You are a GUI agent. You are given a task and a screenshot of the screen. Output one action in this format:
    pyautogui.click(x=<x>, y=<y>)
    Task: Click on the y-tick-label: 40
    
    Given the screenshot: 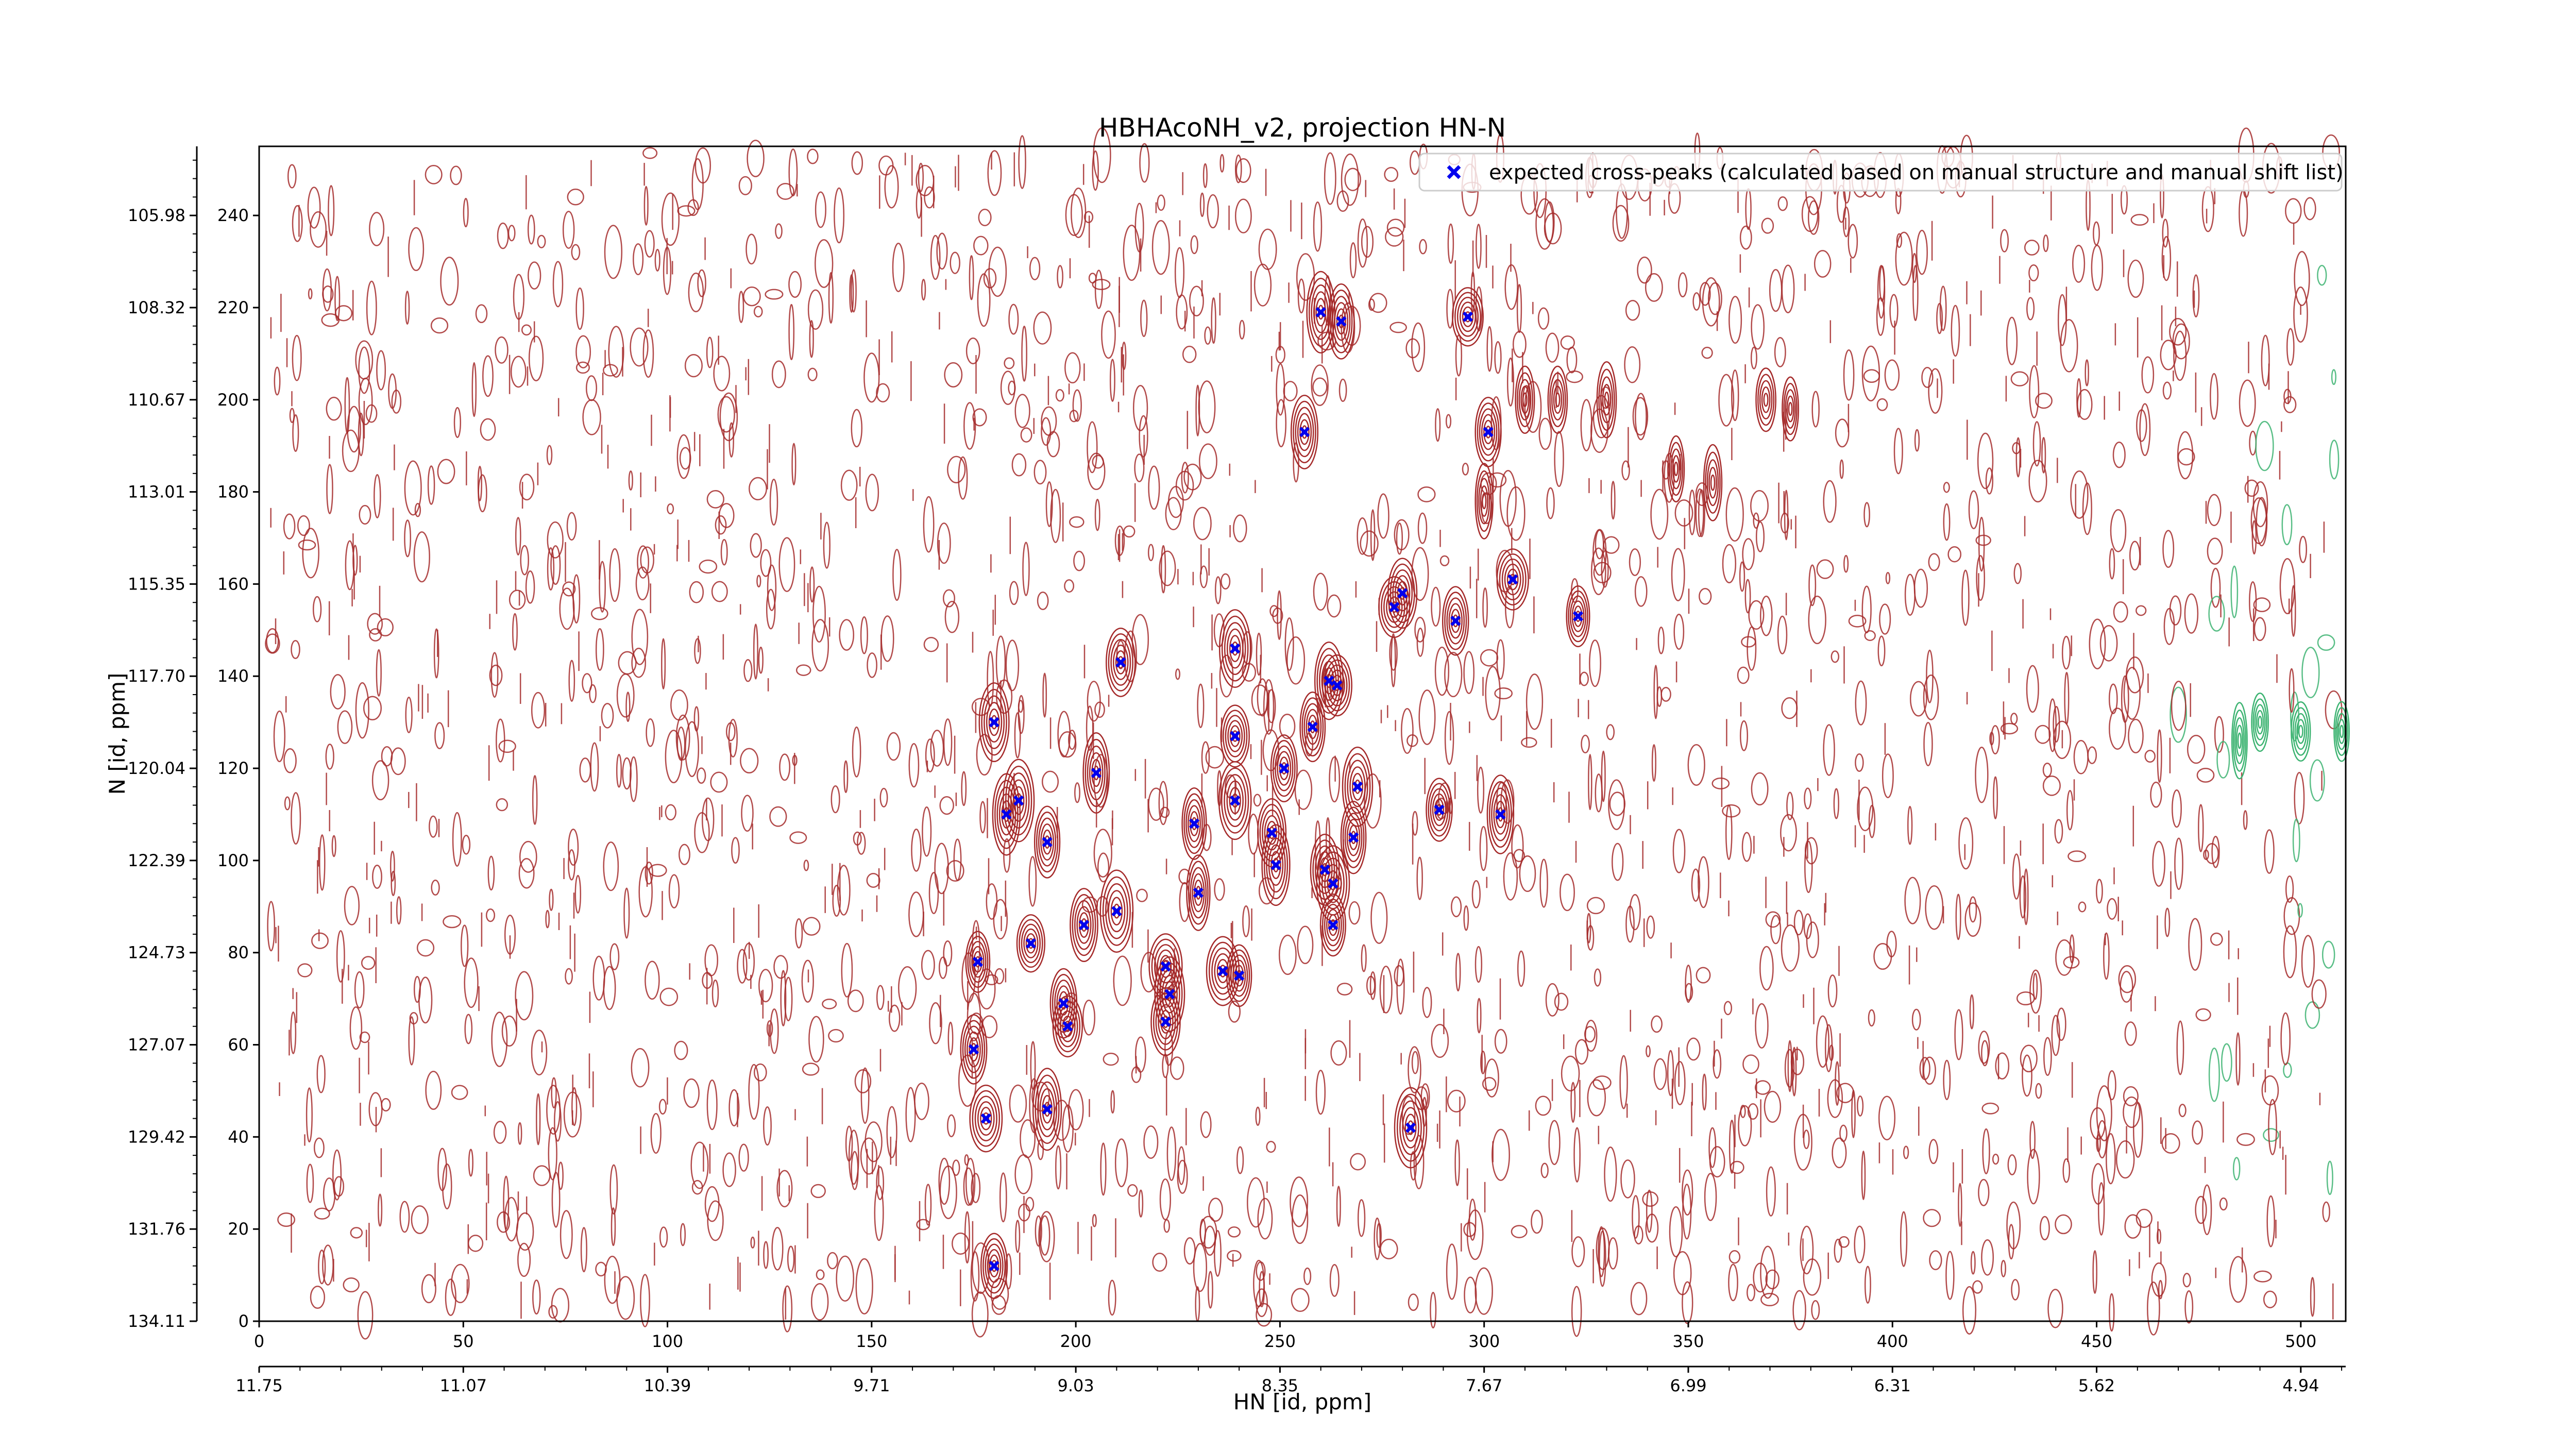 What is the action you would take?
    pyautogui.click(x=238, y=1137)
    